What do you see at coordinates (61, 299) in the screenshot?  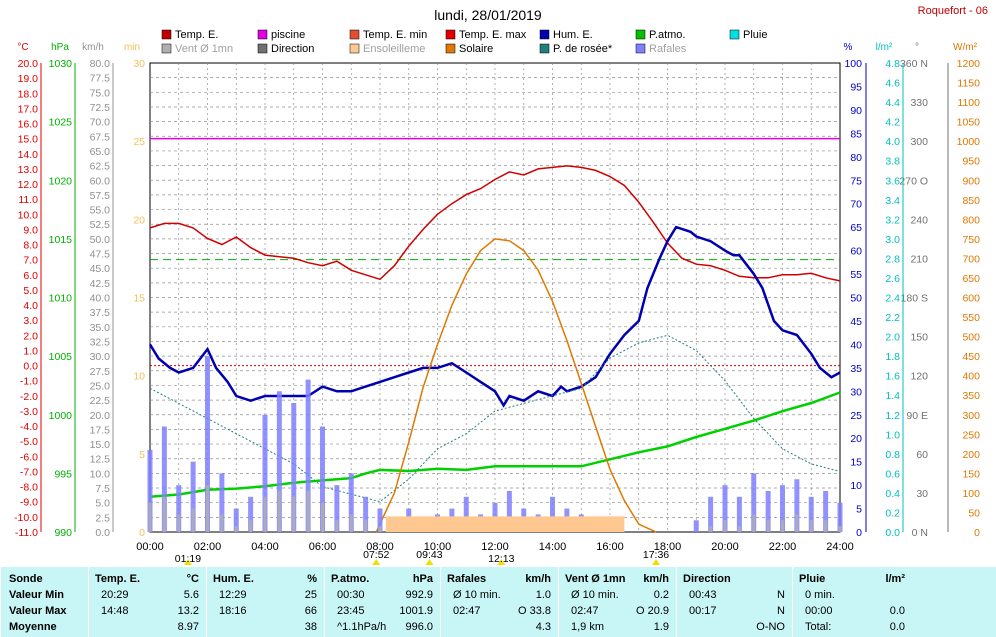 I see `press-tick-label: 1010` at bounding box center [61, 299].